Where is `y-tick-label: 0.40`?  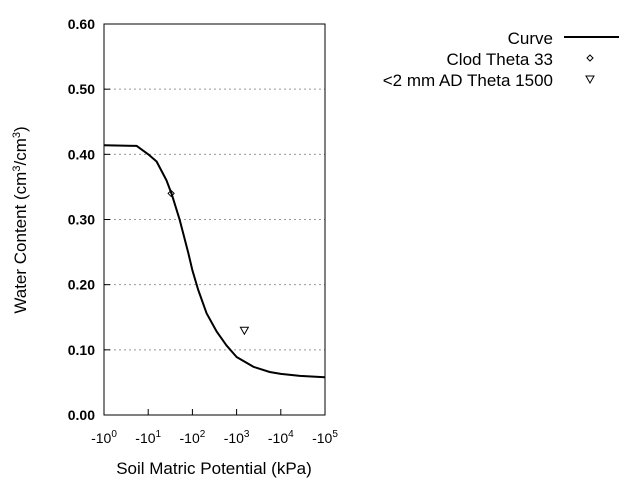
y-tick-label: 0.40 is located at coordinates (81, 154).